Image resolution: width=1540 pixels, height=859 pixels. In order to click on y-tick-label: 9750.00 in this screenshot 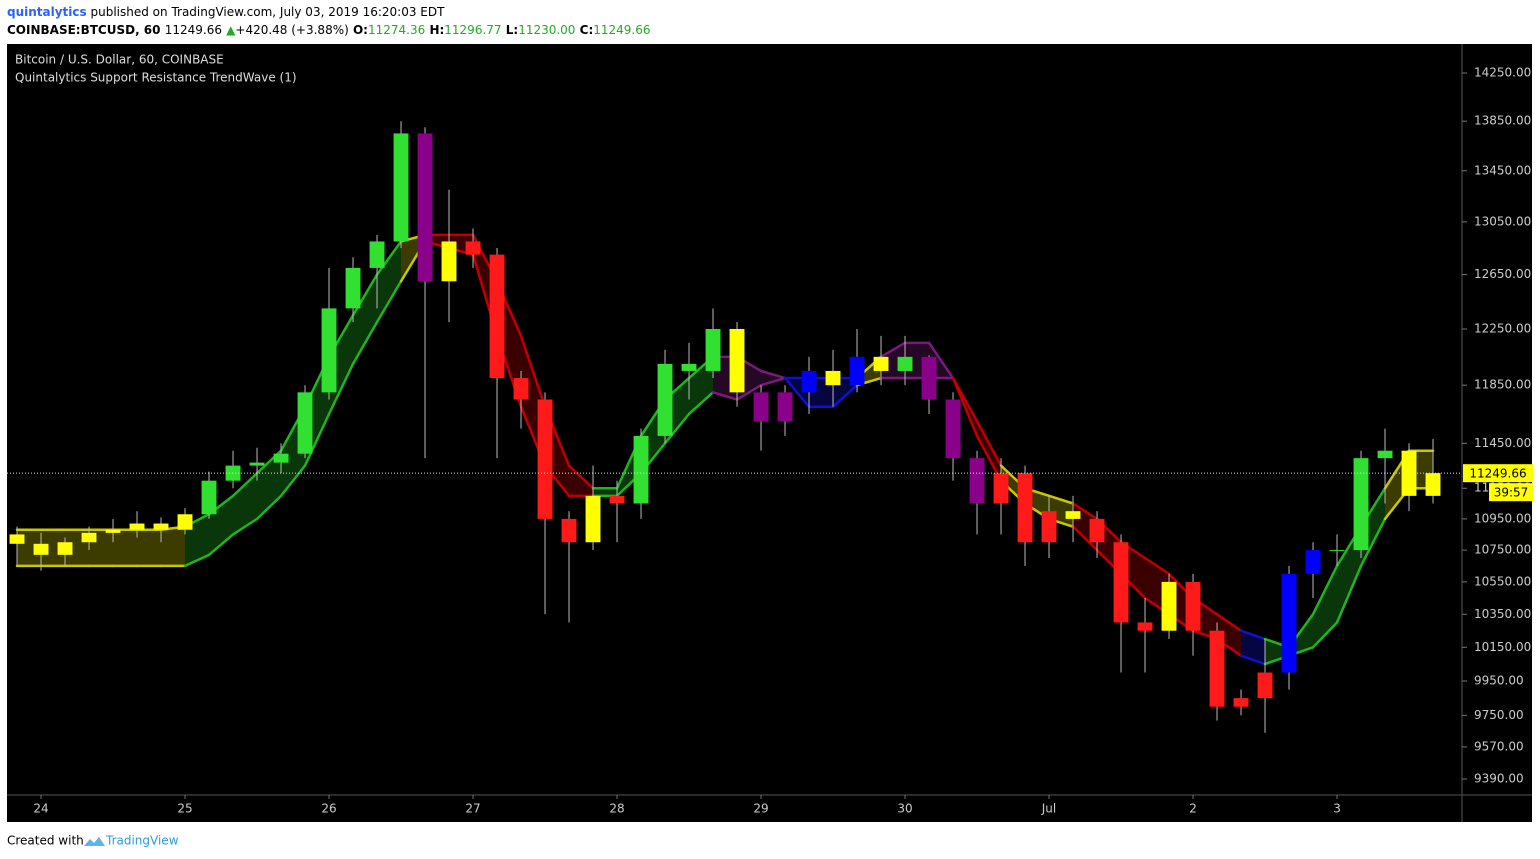, I will do `click(1499, 715)`.